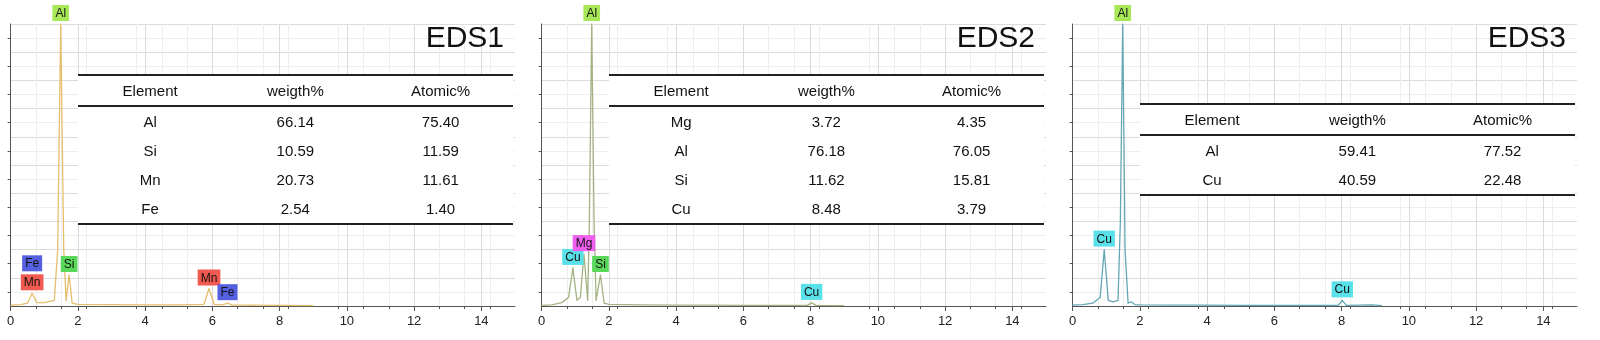 Image resolution: width=1600 pixels, height=340 pixels. Describe the element at coordinates (1502, 179) in the screenshot. I see `annotation: 22.48` at that location.